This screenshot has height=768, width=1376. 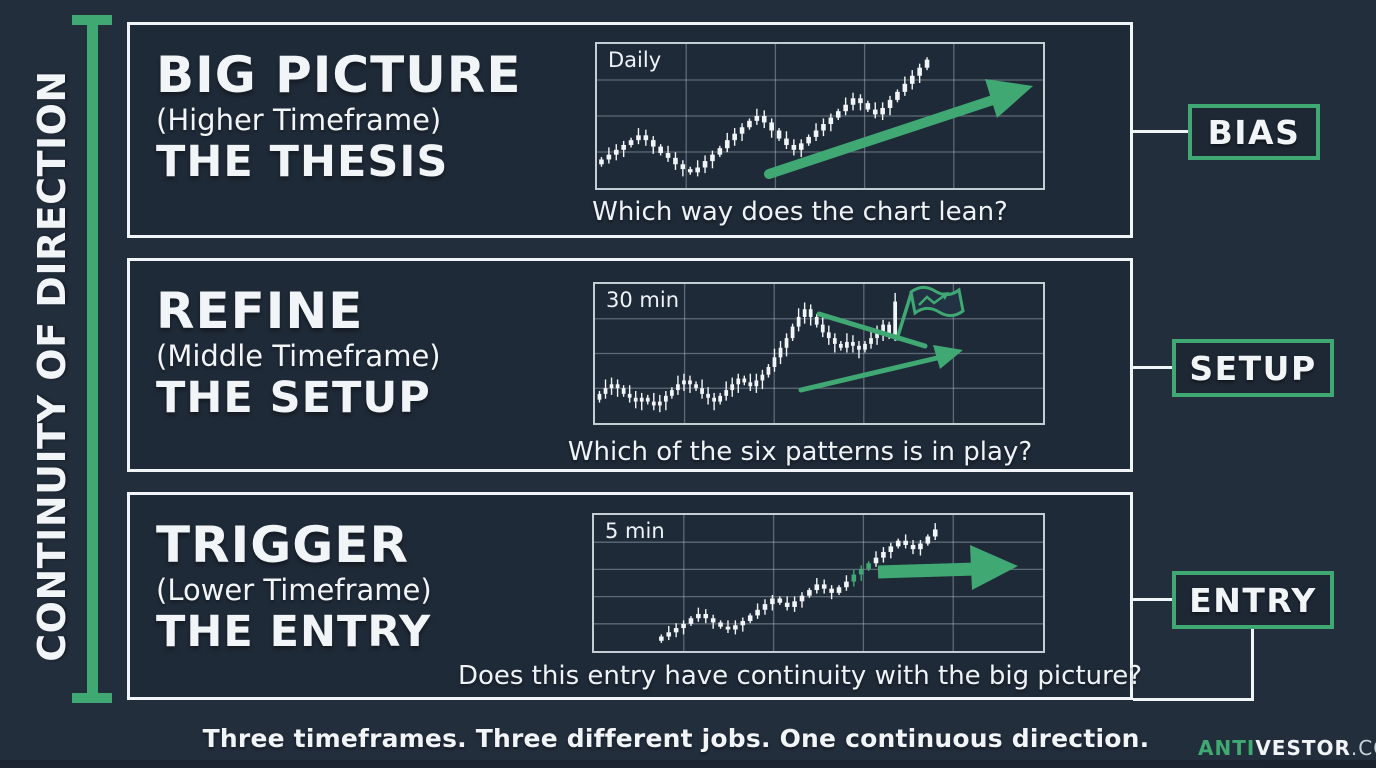 What do you see at coordinates (1193, 699) in the screenshot?
I see `entry-across-connector-line` at bounding box center [1193, 699].